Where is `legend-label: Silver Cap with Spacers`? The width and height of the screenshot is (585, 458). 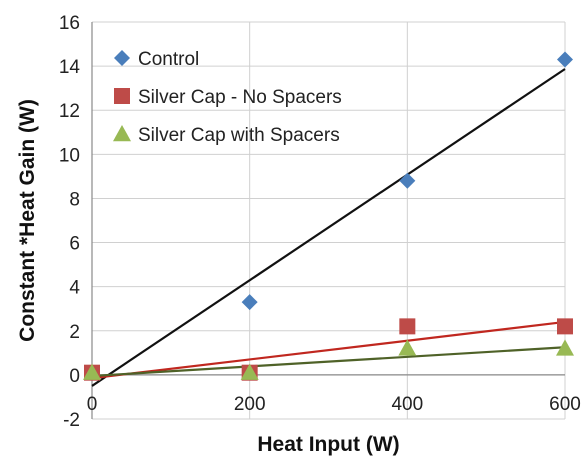
legend-label: Silver Cap with Spacers is located at coordinates (239, 135).